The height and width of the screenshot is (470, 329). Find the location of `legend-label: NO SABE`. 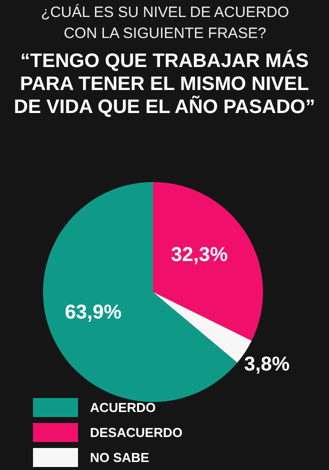

legend-label: NO SABE is located at coordinates (120, 457).